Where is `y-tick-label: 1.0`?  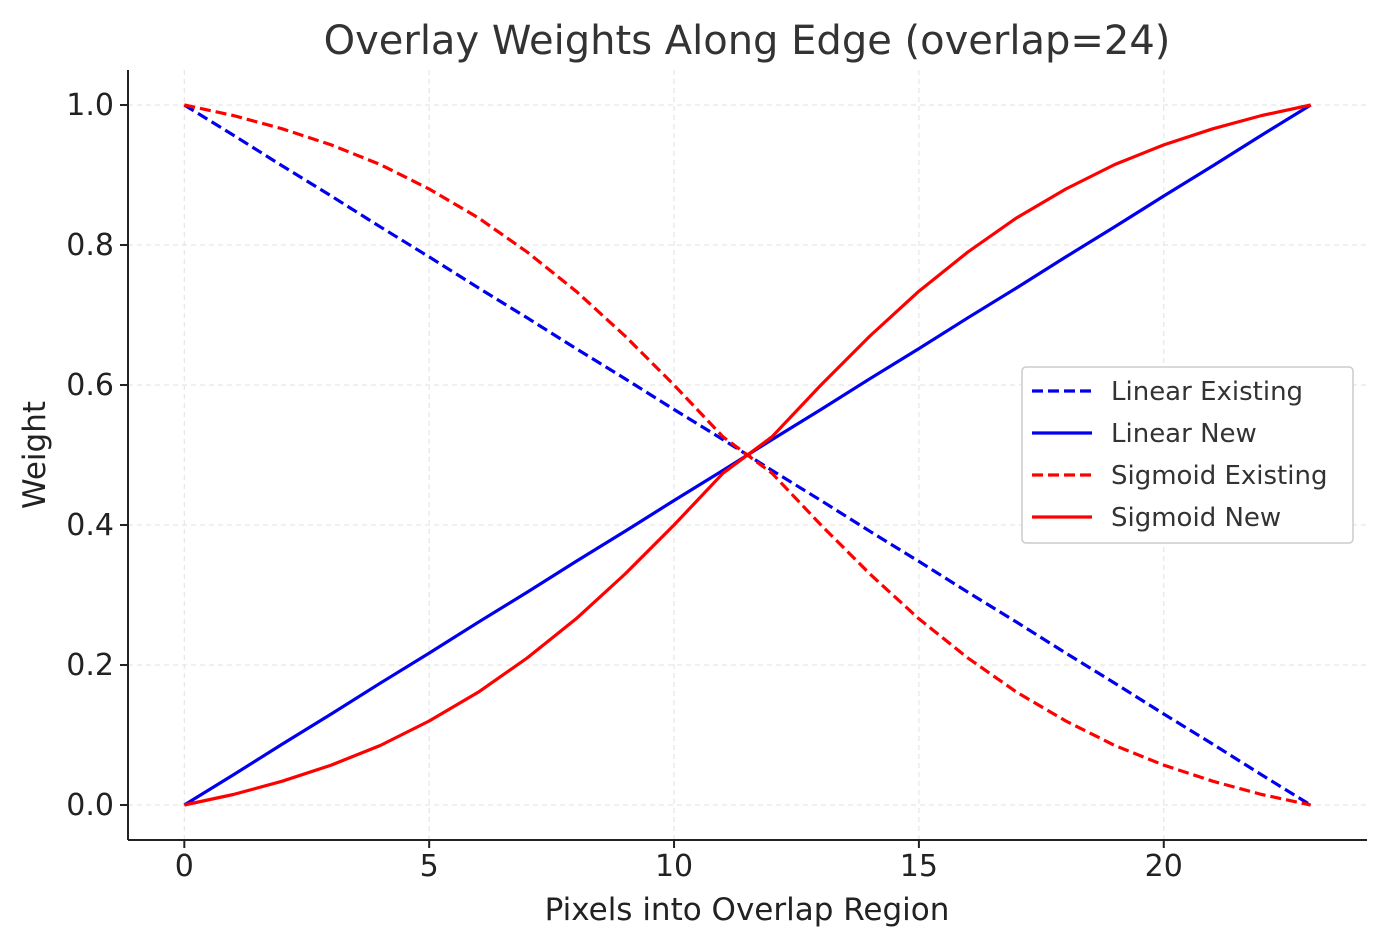 y-tick-label: 1.0 is located at coordinates (90, 105).